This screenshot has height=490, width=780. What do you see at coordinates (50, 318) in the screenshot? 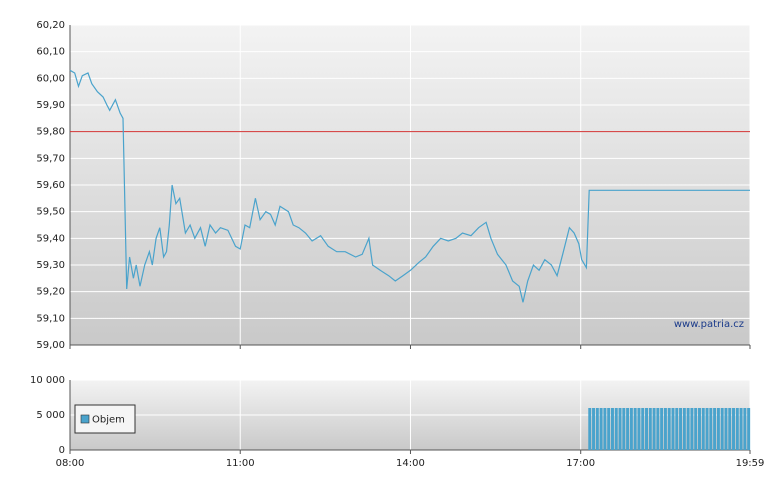
I see `y-tick-label: 59,10` at bounding box center [50, 318].